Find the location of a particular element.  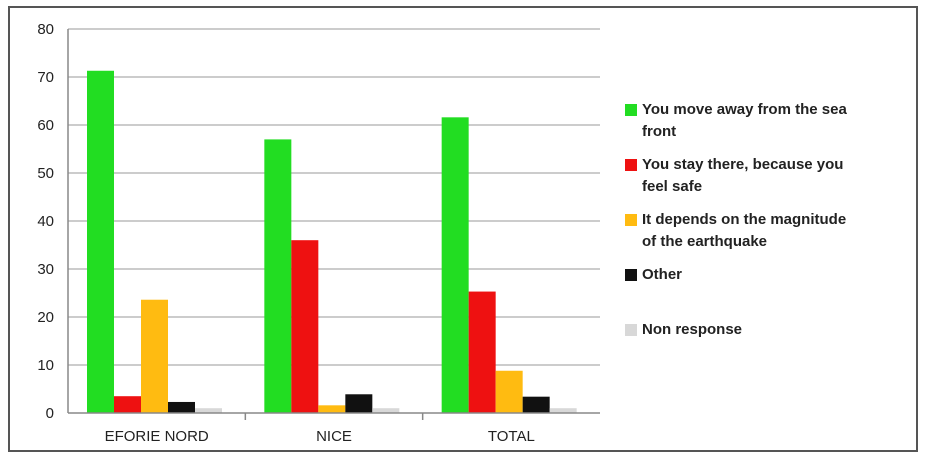

legend-label: feel safe is located at coordinates (672, 186).